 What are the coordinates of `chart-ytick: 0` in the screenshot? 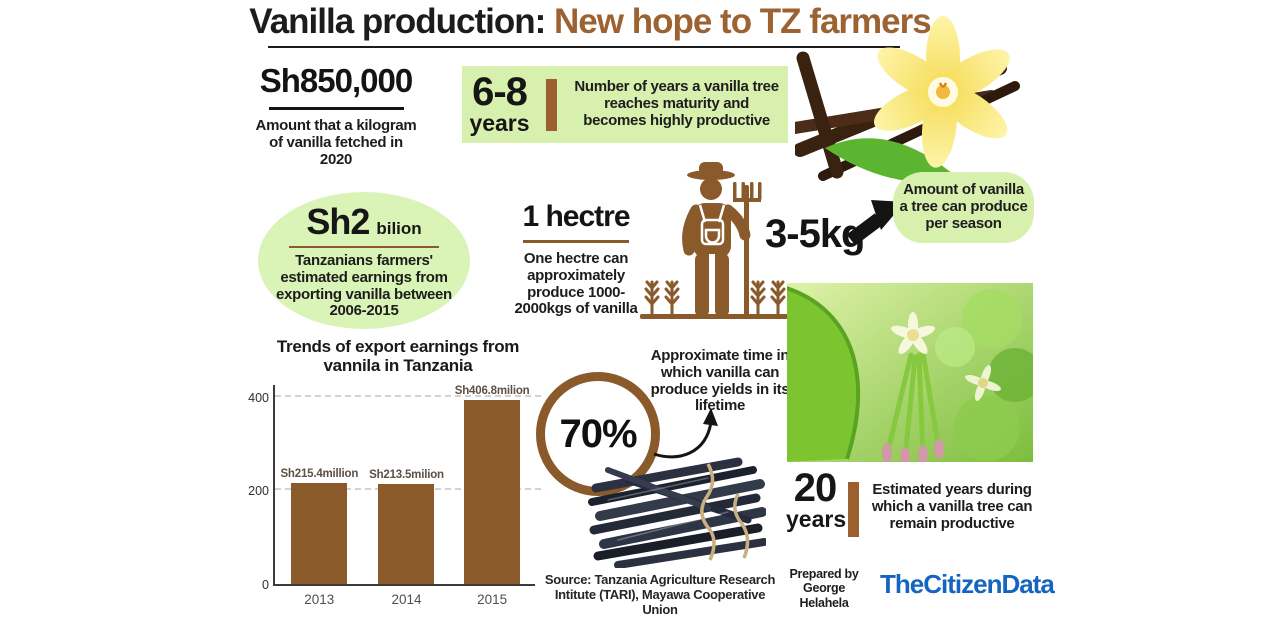 It's located at (265, 585).